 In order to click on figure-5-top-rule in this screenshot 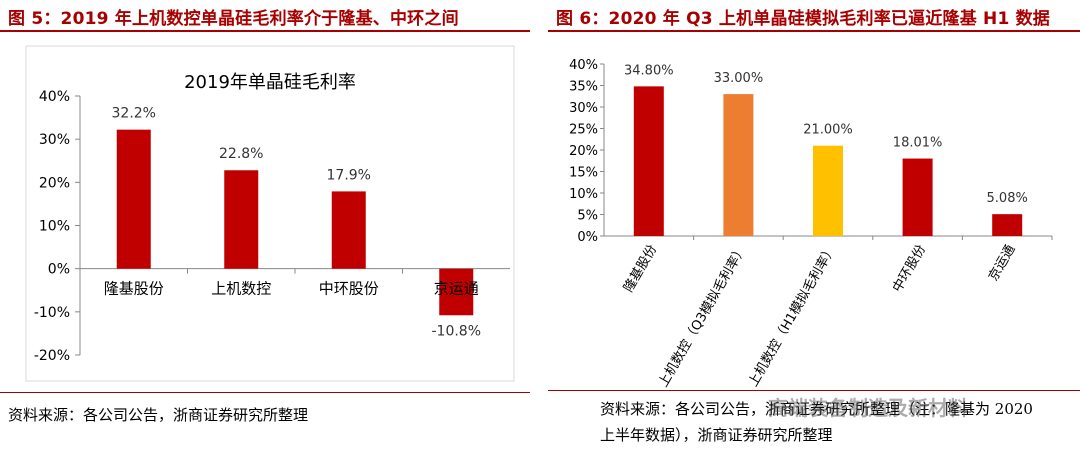, I will do `click(265, 31)`.